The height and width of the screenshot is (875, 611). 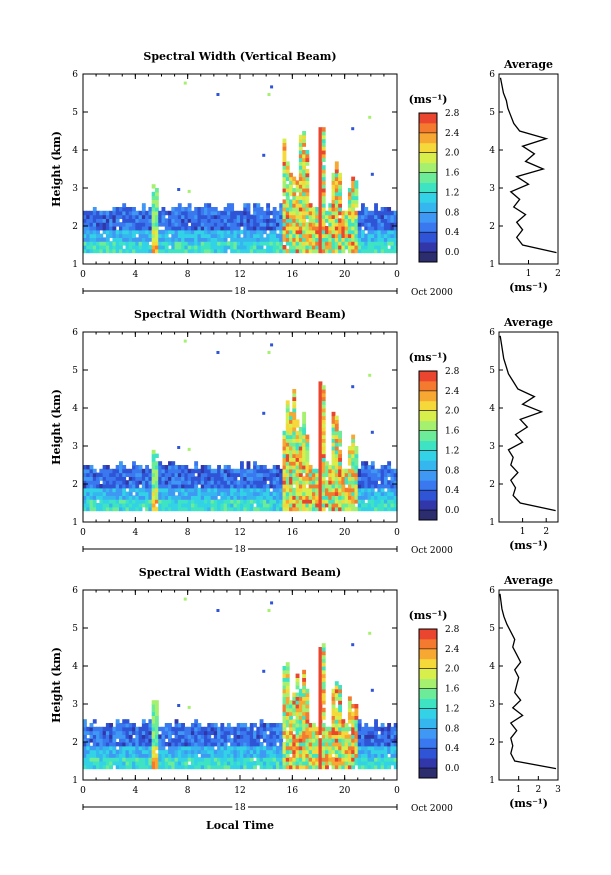 I want to click on colorbar-unit: (ms⁻¹), so click(x=428, y=99).